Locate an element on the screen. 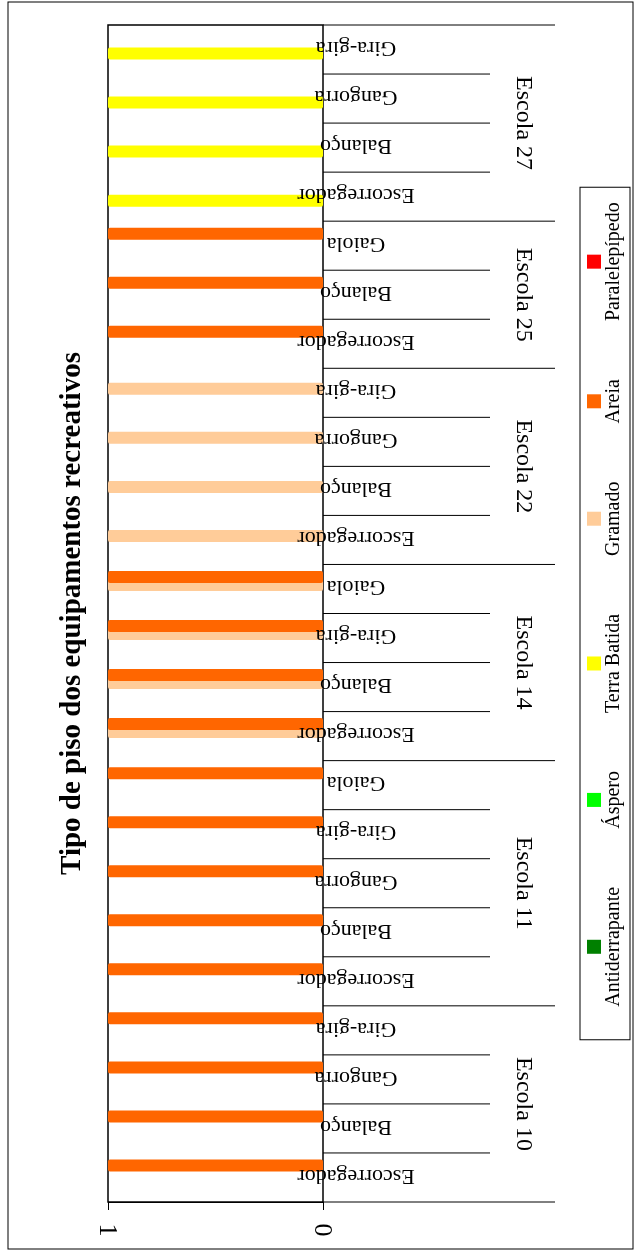 This screenshot has height=1251, width=635. legend-label: Terra Batida is located at coordinates (612, 663).